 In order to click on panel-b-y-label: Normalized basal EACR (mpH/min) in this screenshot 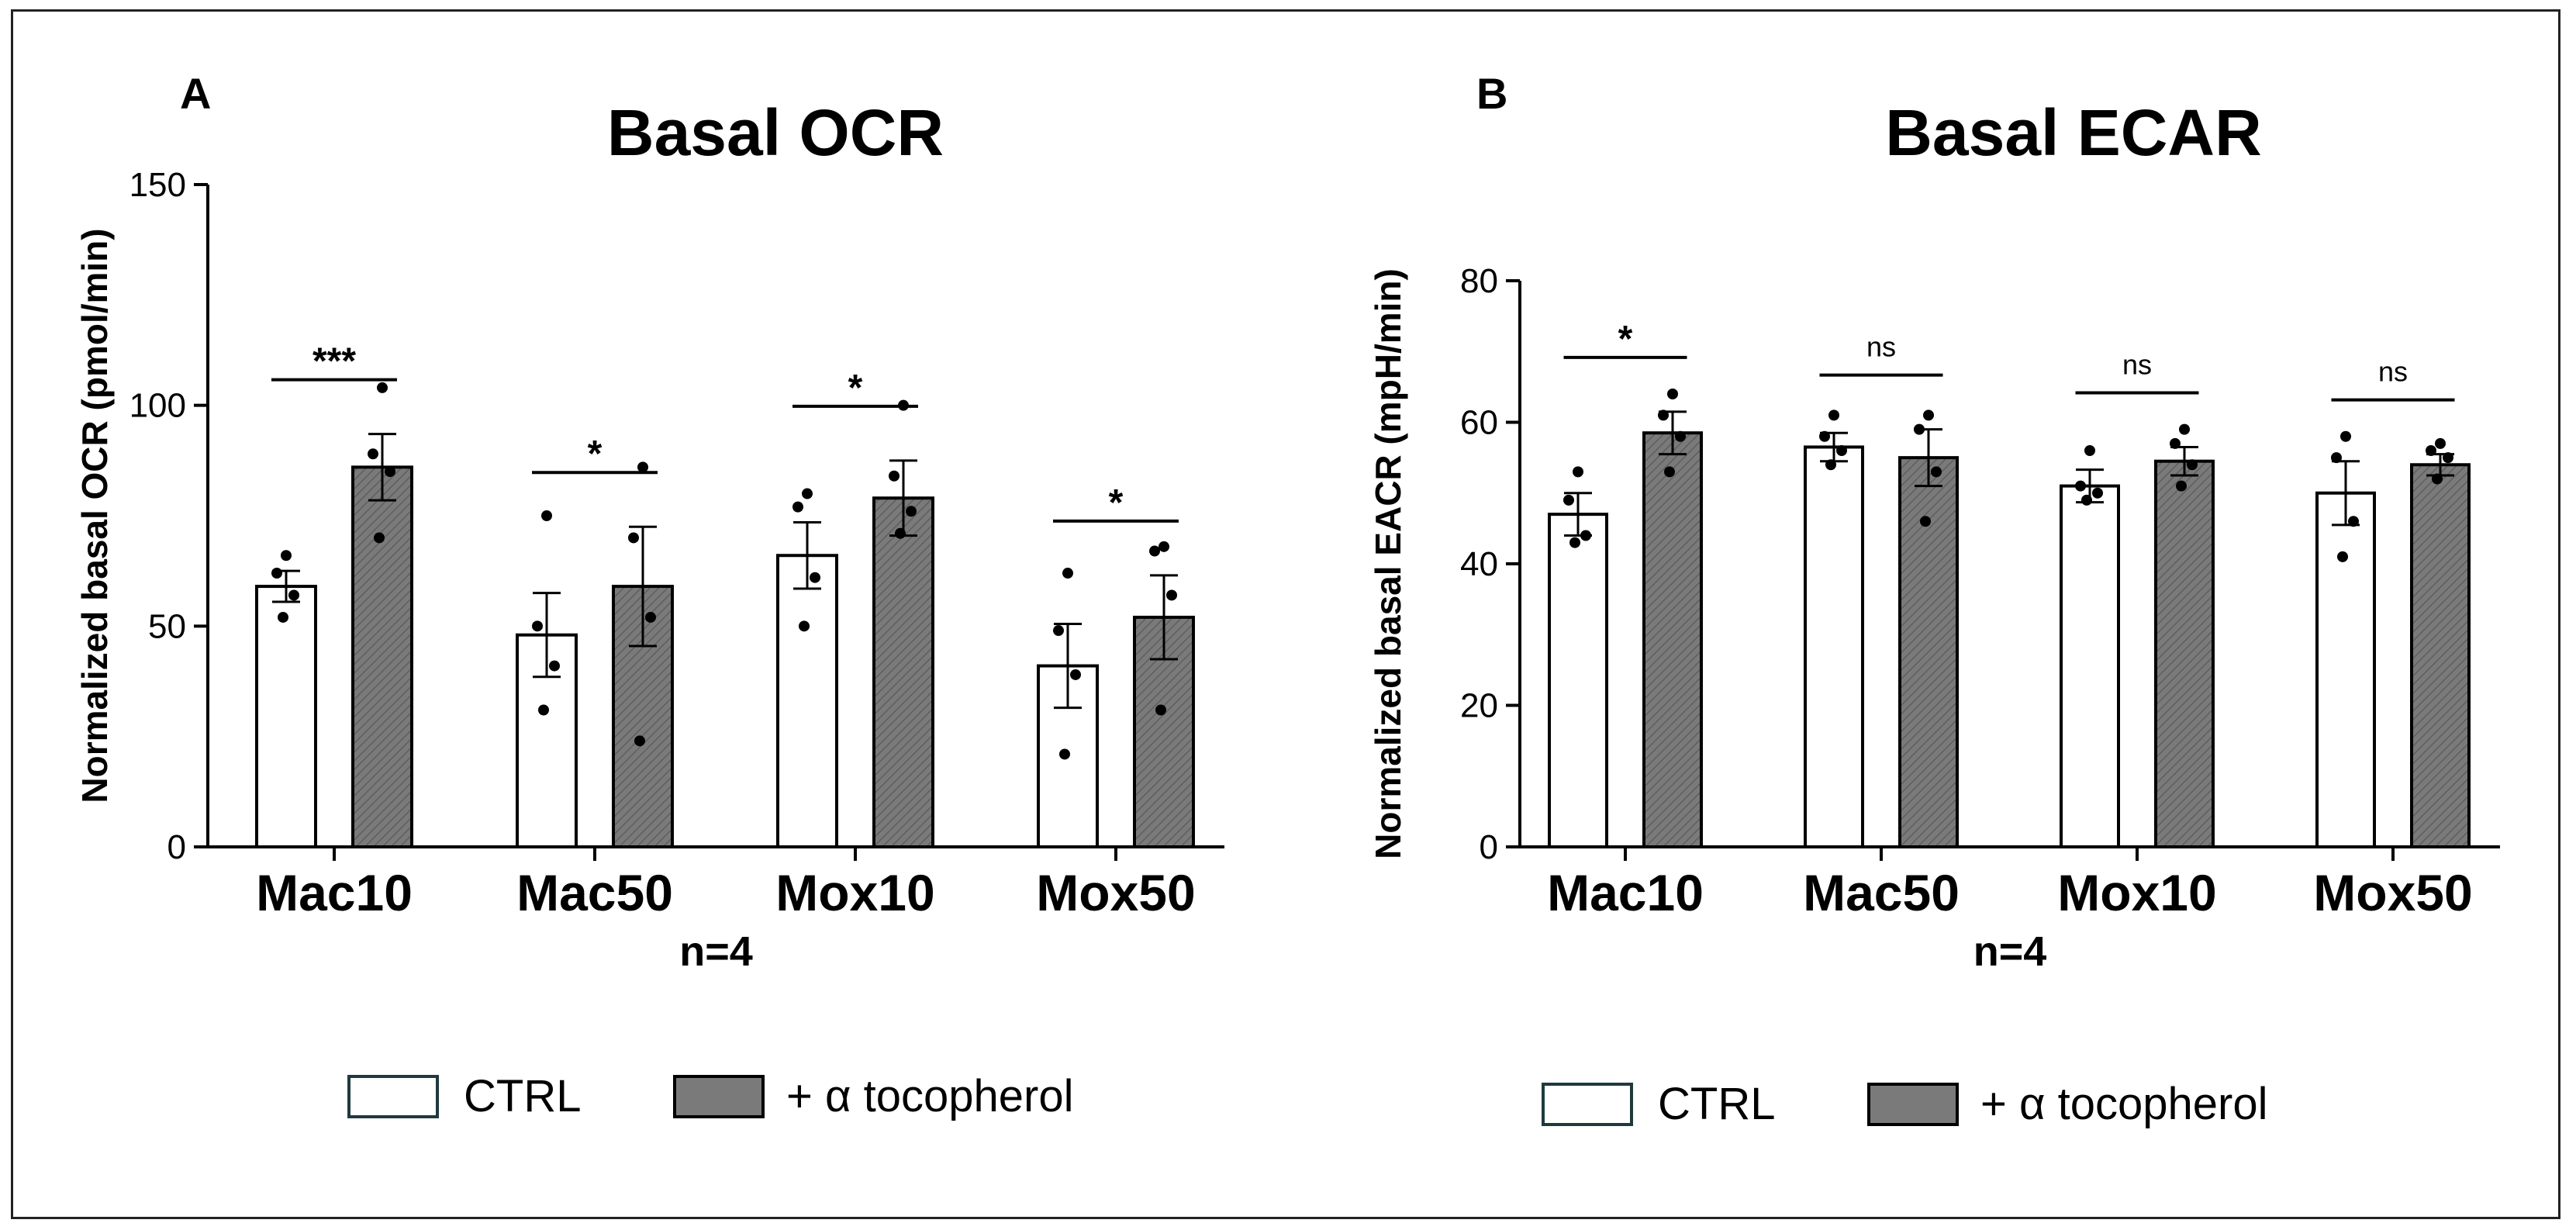, I will do `click(1388, 563)`.